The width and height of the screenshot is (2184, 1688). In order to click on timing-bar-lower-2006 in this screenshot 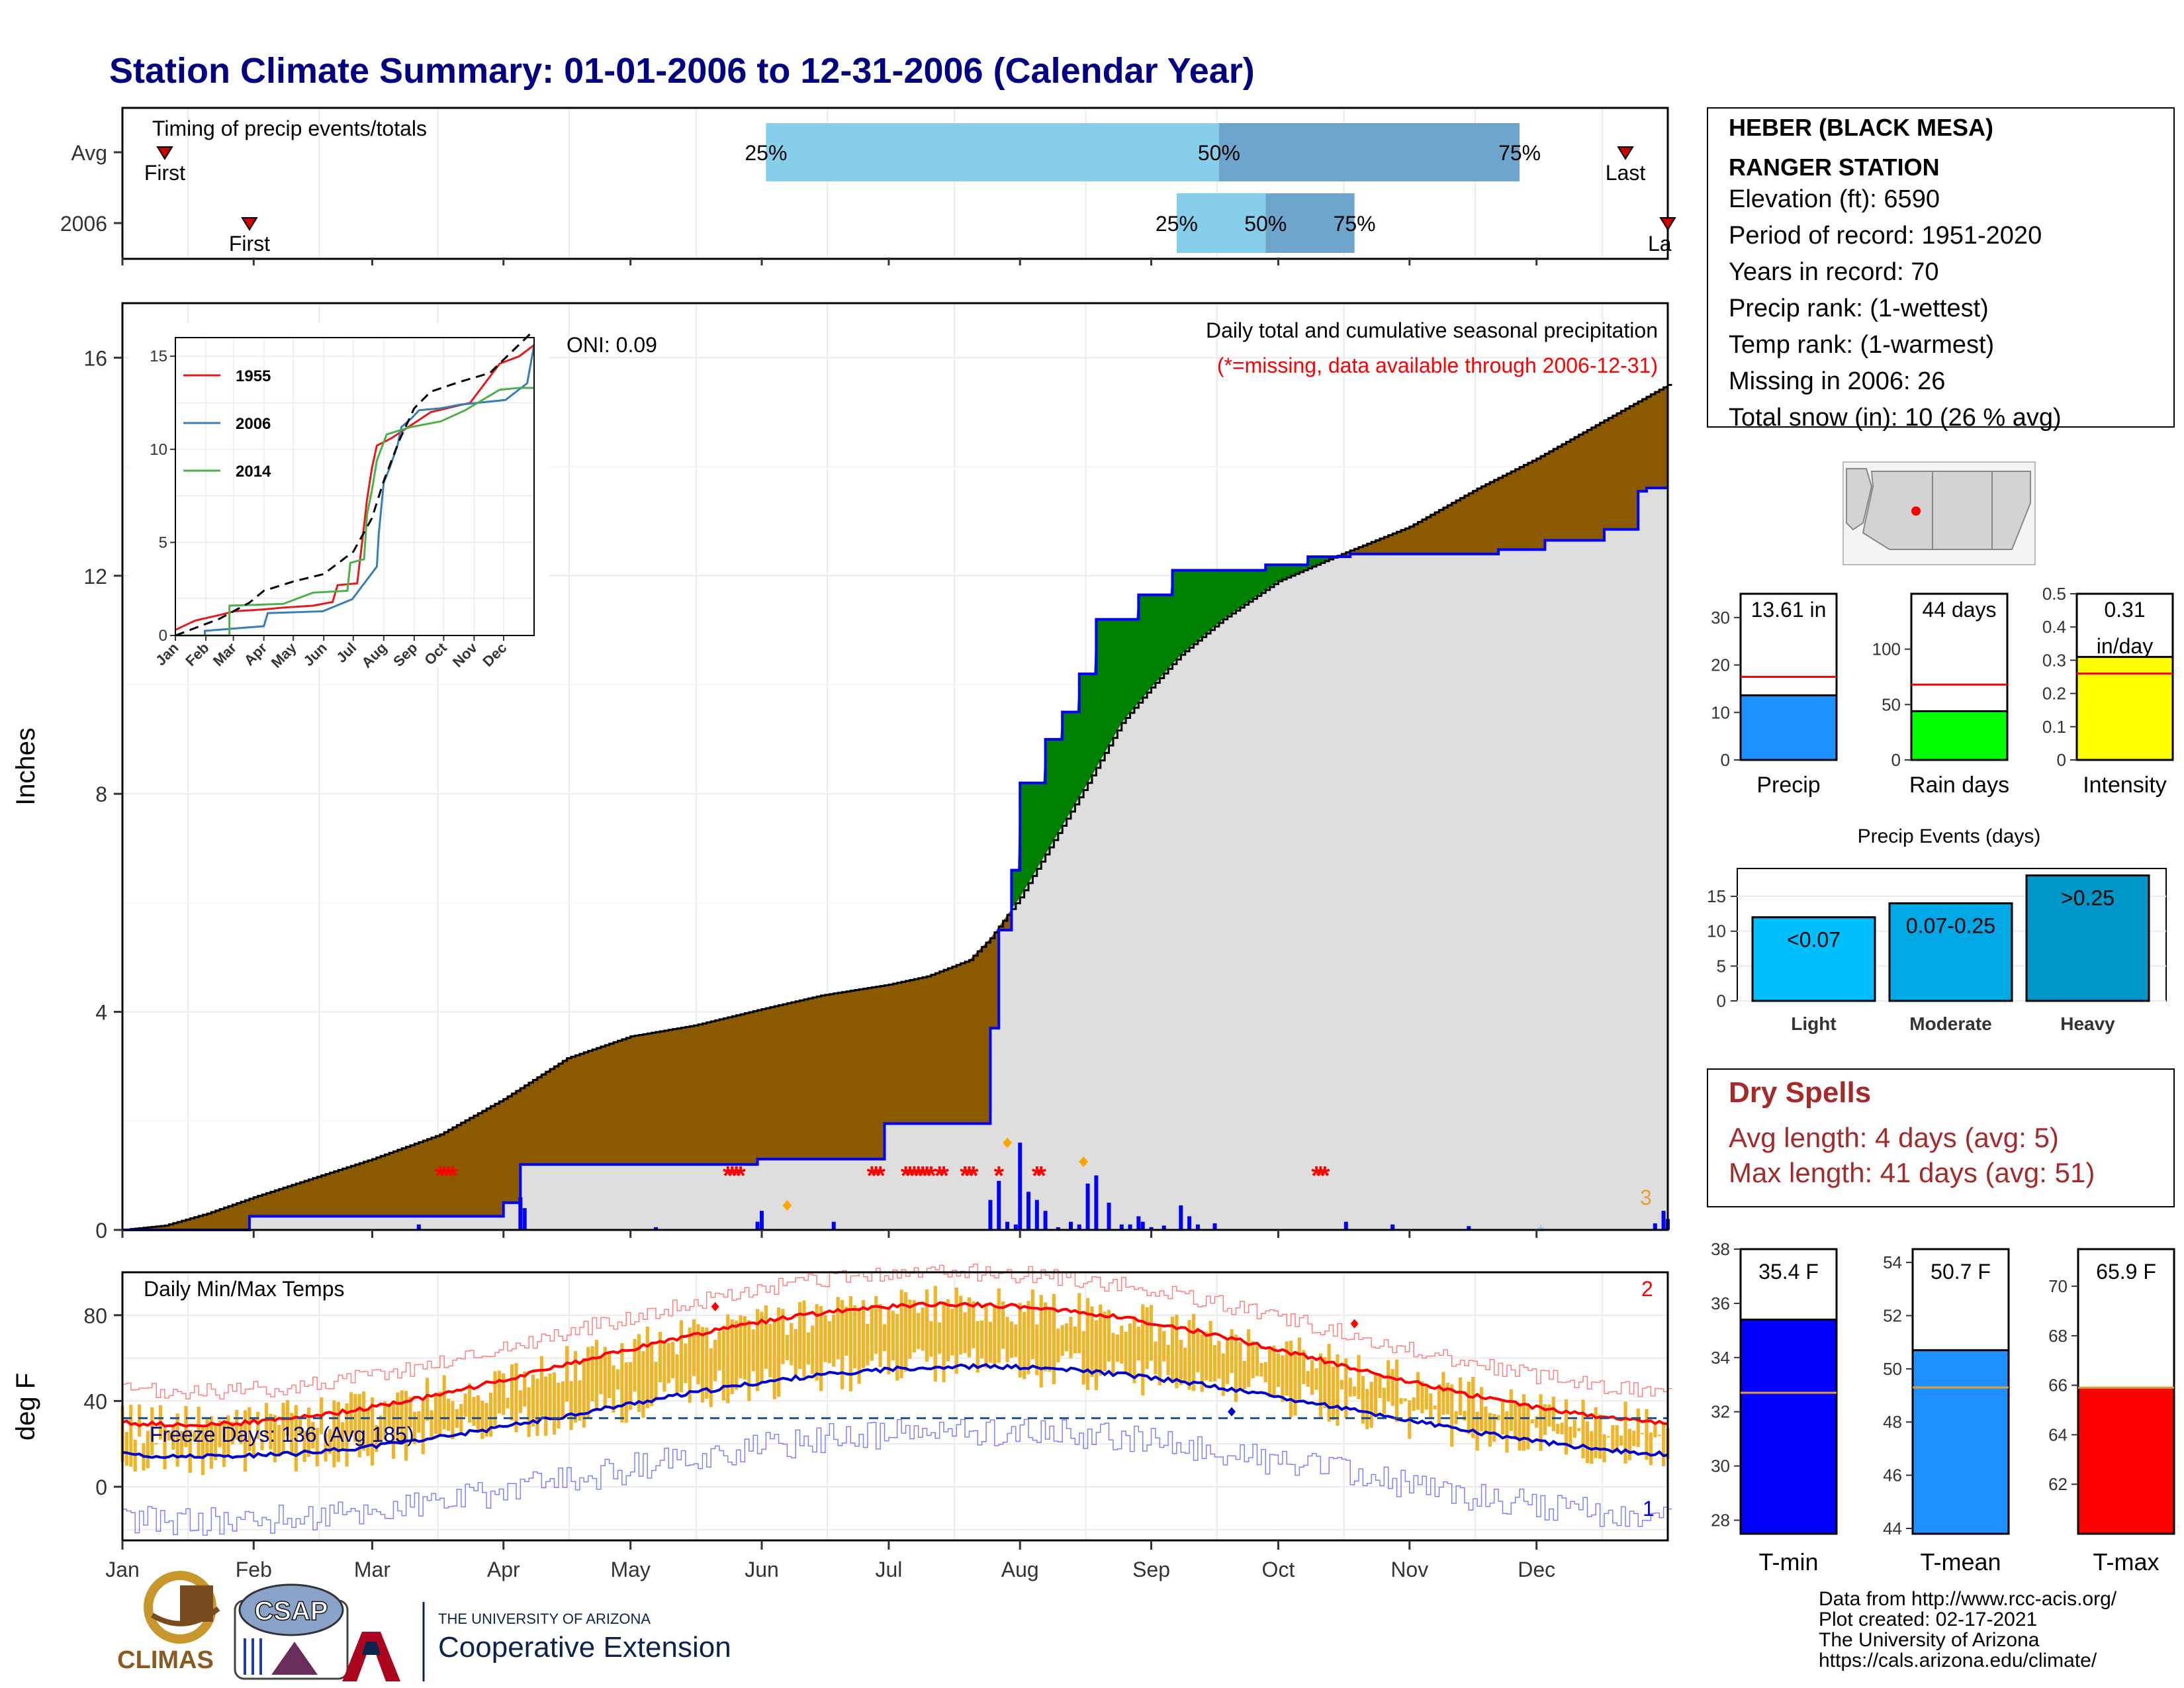, I will do `click(1221, 223)`.